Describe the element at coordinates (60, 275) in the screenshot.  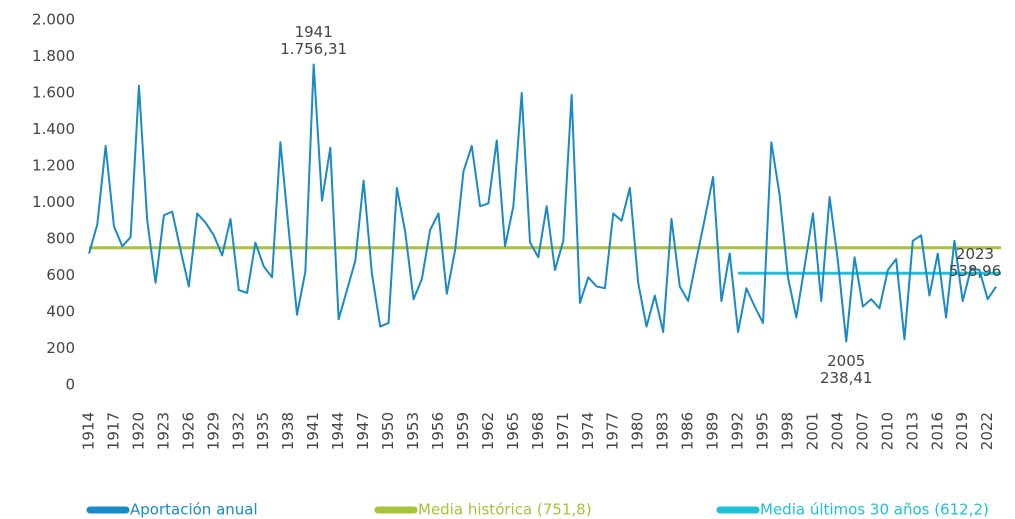
I see `y-tick-label: 600` at that location.